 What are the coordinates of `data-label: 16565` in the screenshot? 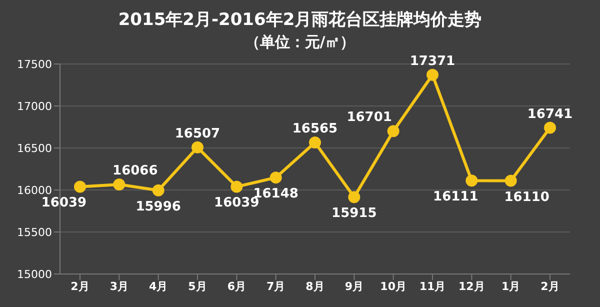 It's located at (315, 129).